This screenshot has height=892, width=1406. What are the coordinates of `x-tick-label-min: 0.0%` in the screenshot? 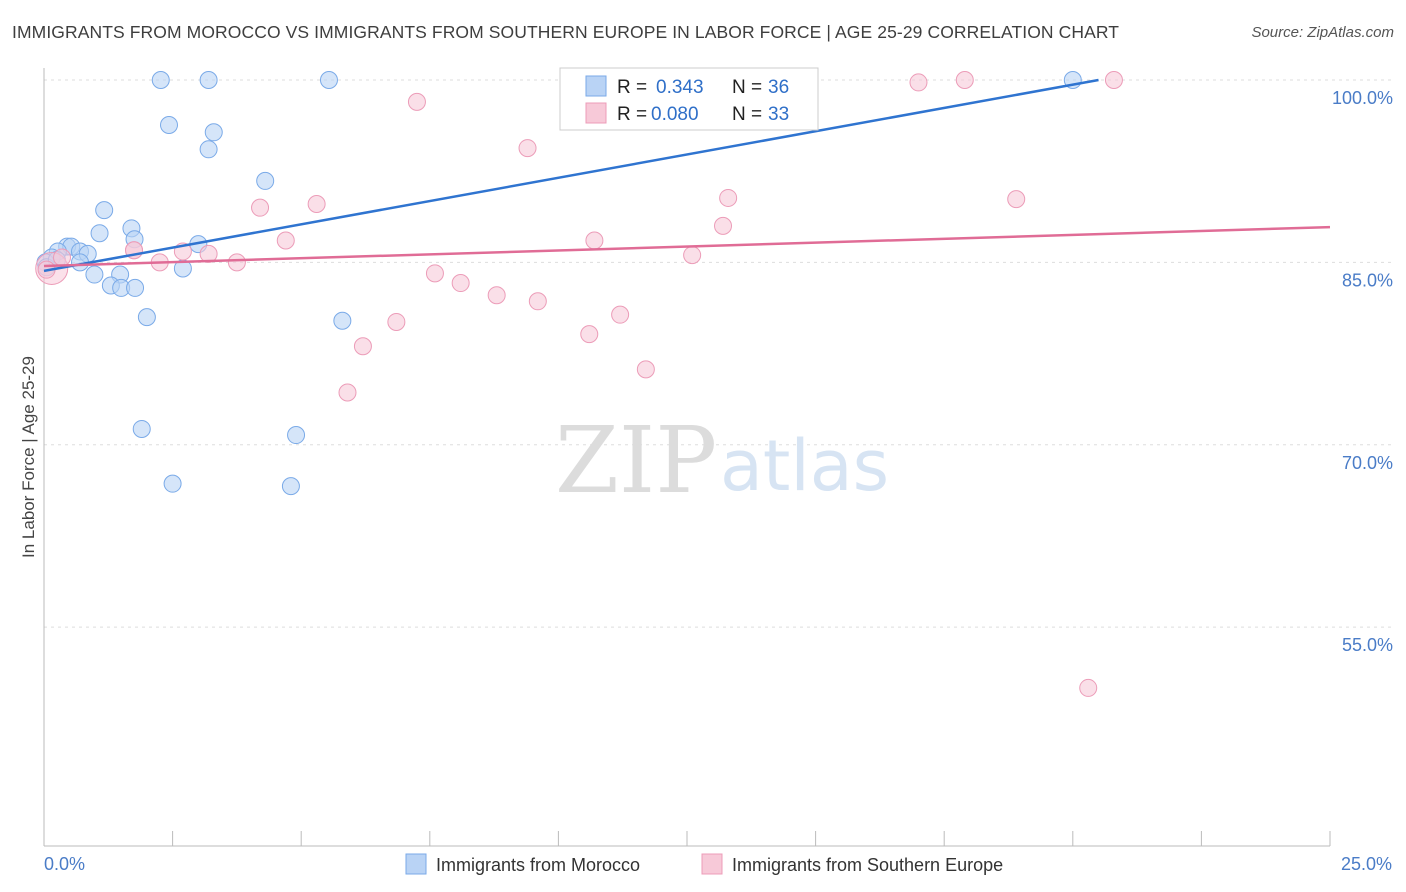 It's located at (64, 864).